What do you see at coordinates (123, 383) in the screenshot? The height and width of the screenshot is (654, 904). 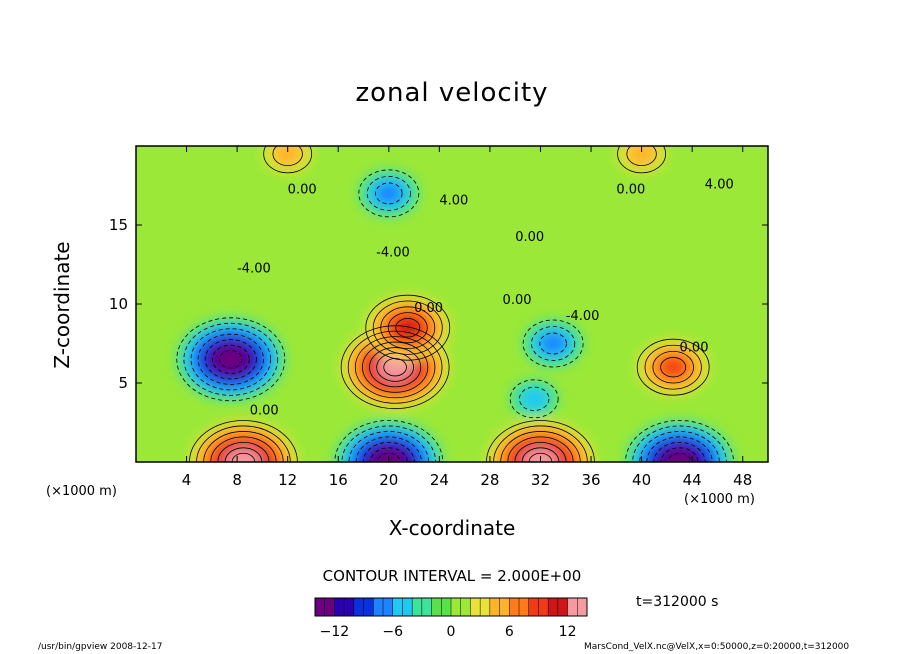 I see `y-tick-label: 5` at bounding box center [123, 383].